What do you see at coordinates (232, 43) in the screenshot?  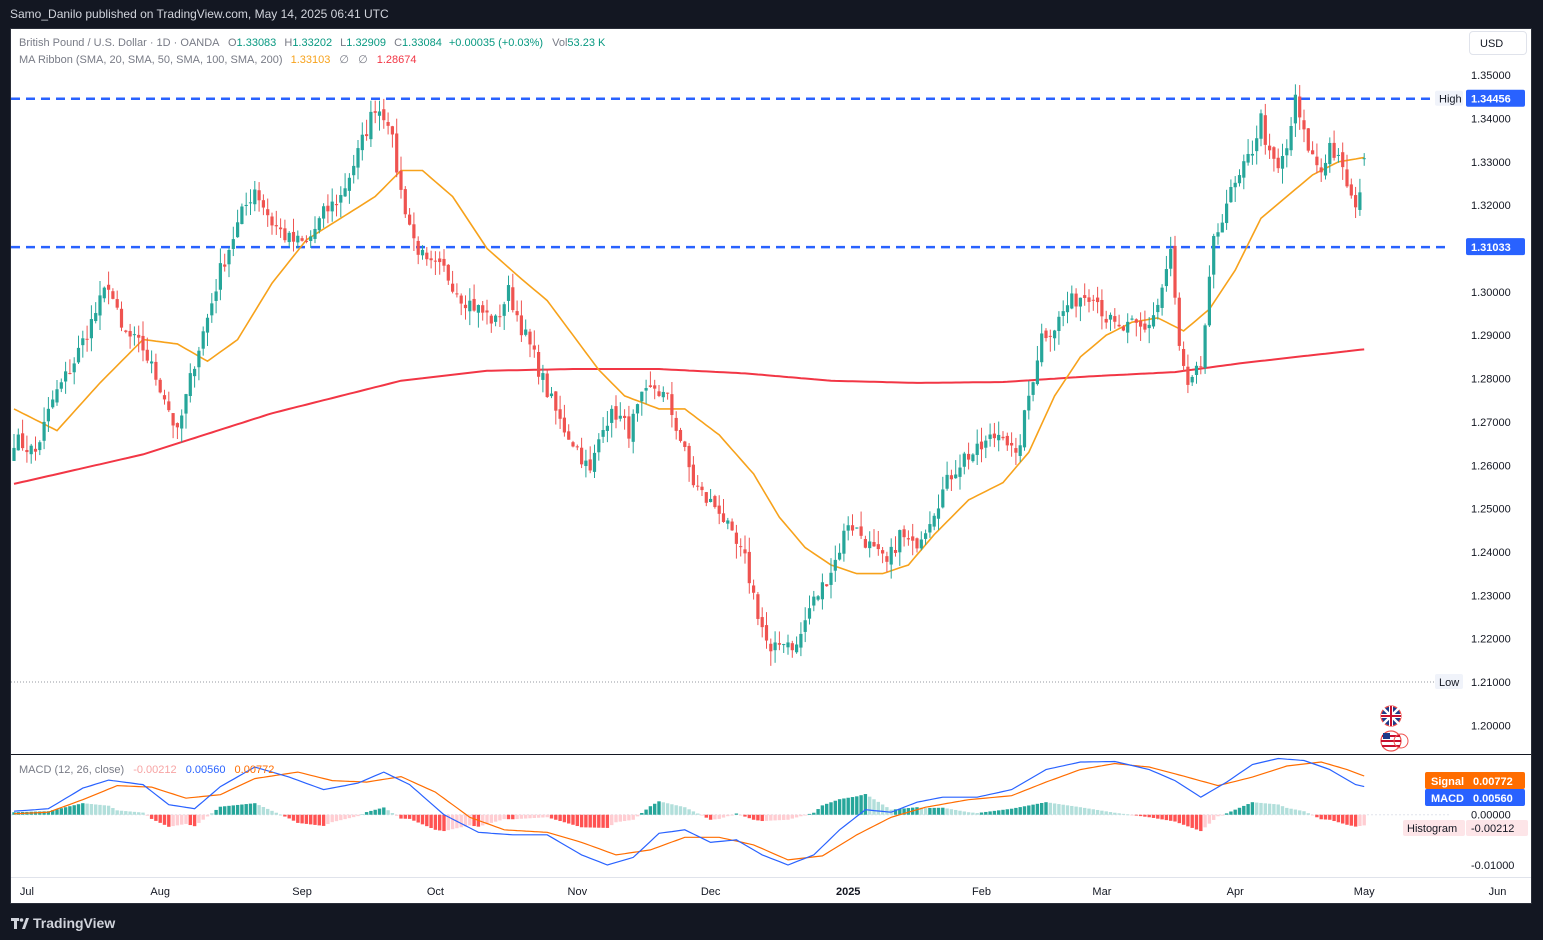 I see `open-label: O` at bounding box center [232, 43].